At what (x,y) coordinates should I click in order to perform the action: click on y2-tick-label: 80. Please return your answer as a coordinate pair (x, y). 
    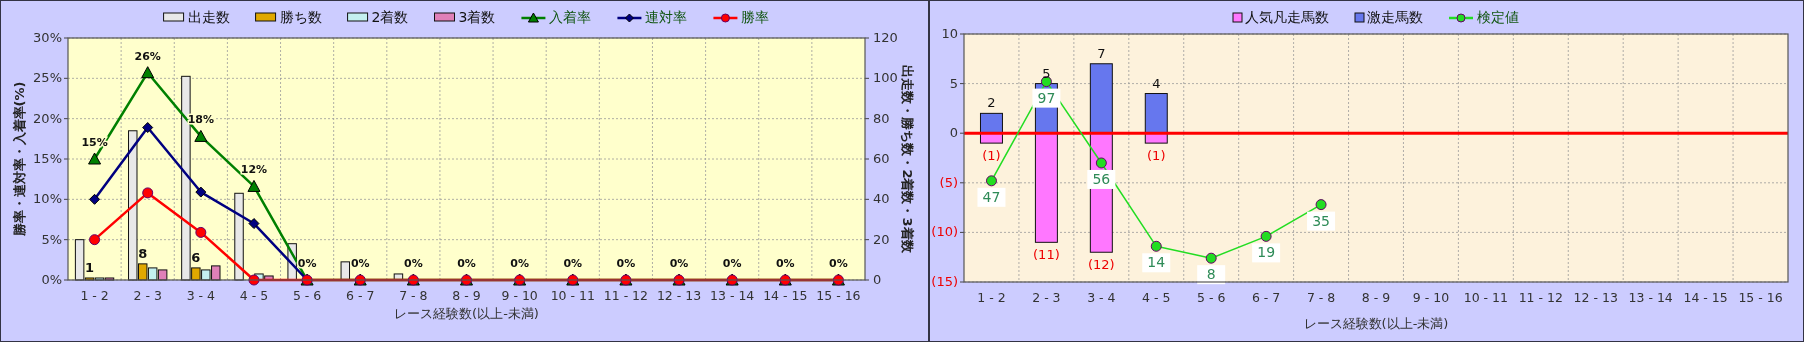
    Looking at the image, I should click on (881, 118).